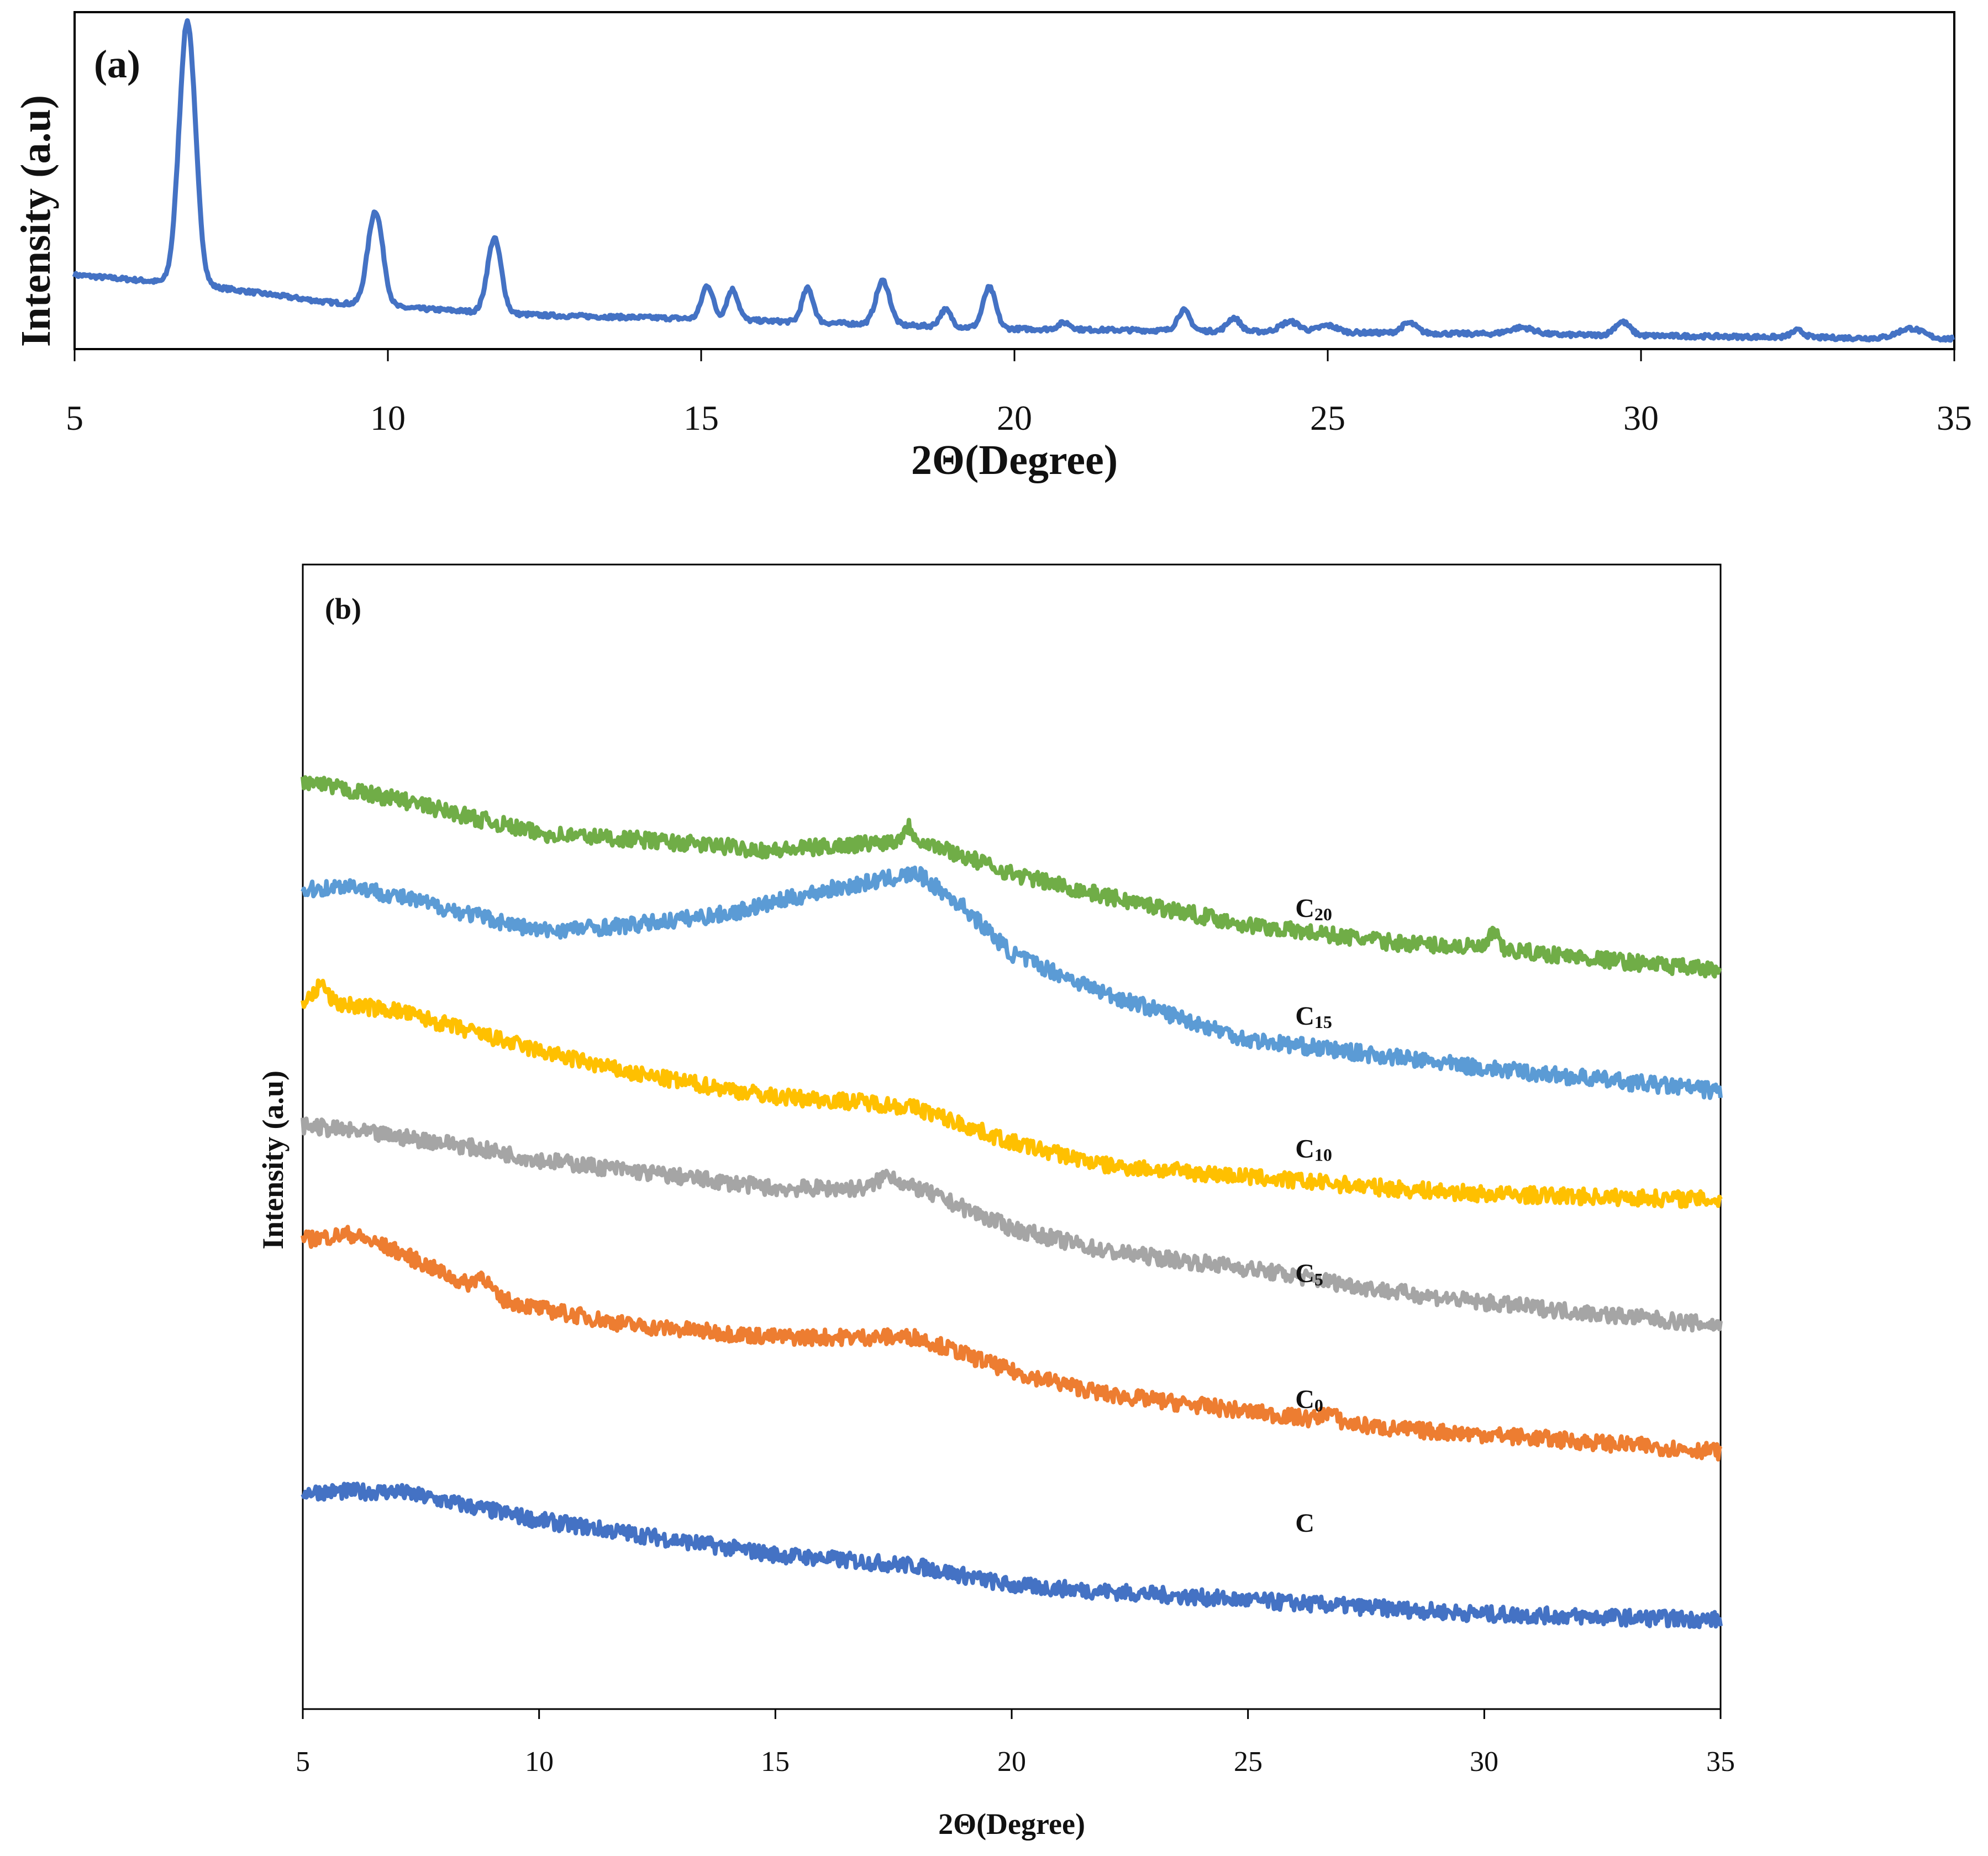 The width and height of the screenshot is (1988, 1856). Describe the element at coordinates (1309, 1400) in the screenshot. I see `series-label-c0: C0` at that location.